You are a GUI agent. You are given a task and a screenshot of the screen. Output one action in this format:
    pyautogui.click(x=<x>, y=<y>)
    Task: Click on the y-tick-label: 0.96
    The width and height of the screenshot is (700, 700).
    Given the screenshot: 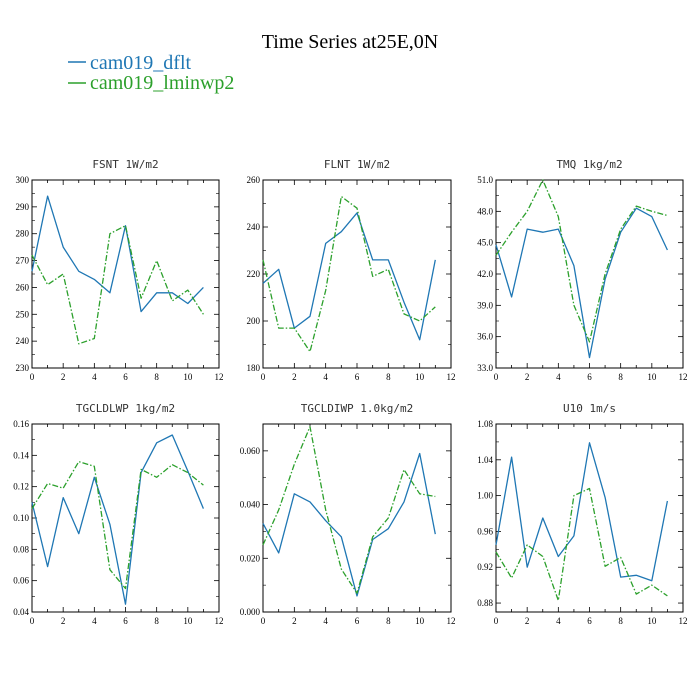 What is the action you would take?
    pyautogui.click(x=485, y=531)
    